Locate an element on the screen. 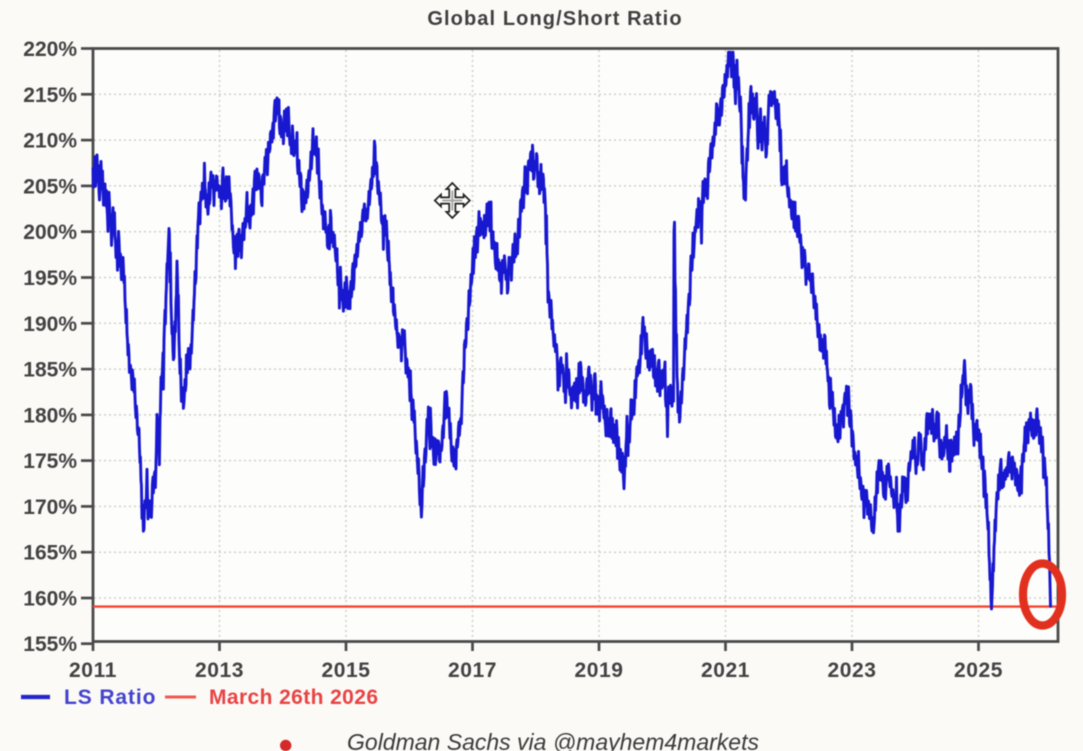 The image size is (1083, 751). svg-text: 220% is located at coordinates (50, 49).